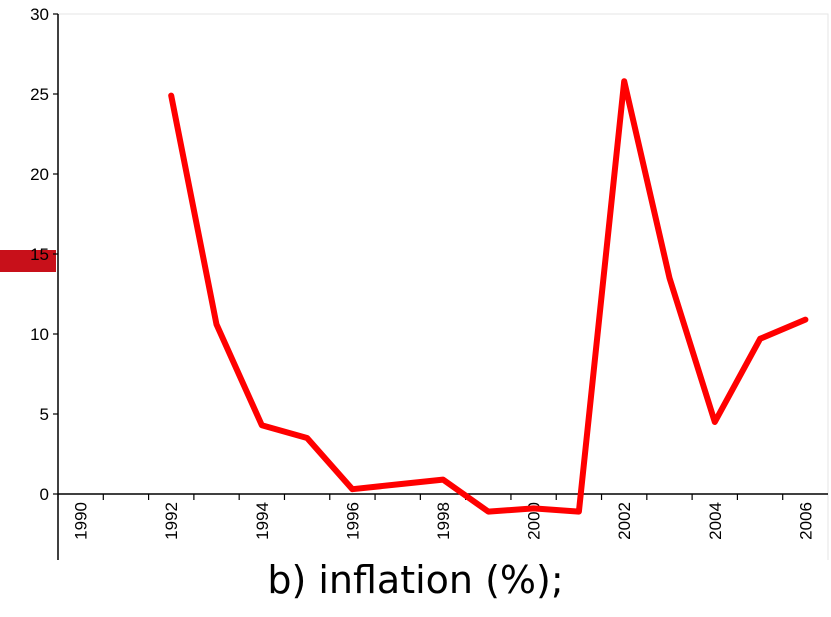  Describe the element at coordinates (81, 521) in the screenshot. I see `x-tick-label: 1990` at that location.